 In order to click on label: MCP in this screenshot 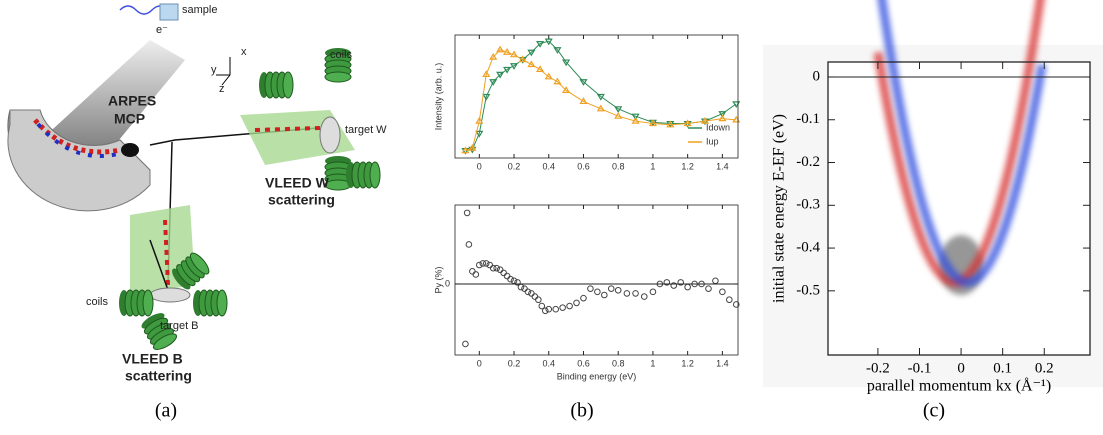, I will do `click(129, 119)`.